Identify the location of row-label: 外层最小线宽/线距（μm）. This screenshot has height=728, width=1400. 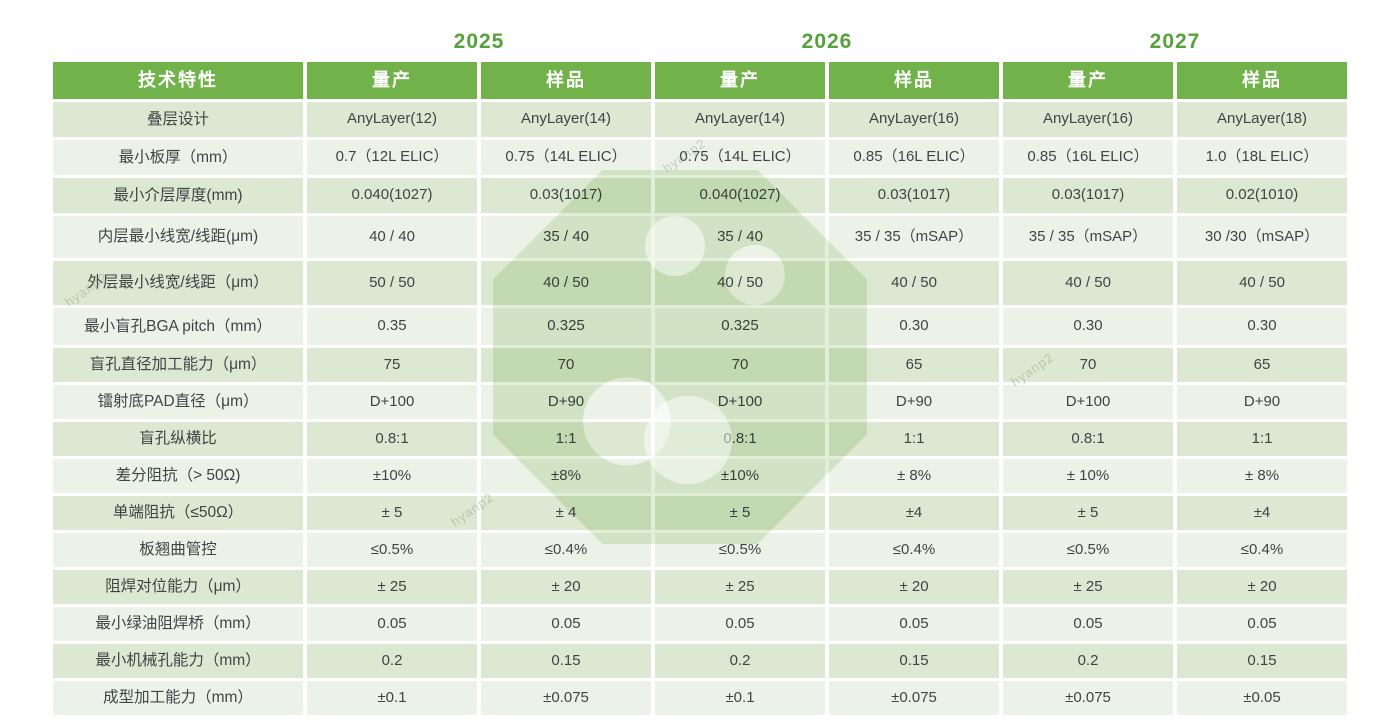
(178, 283).